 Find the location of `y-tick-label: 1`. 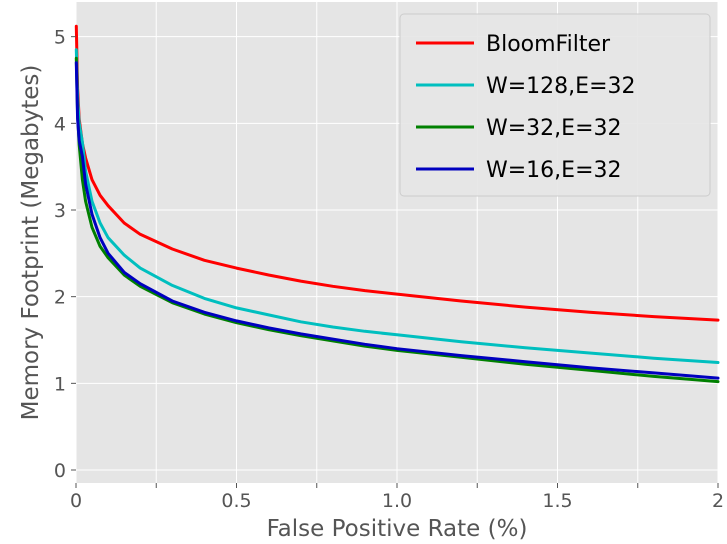

y-tick-label: 1 is located at coordinates (60, 384).